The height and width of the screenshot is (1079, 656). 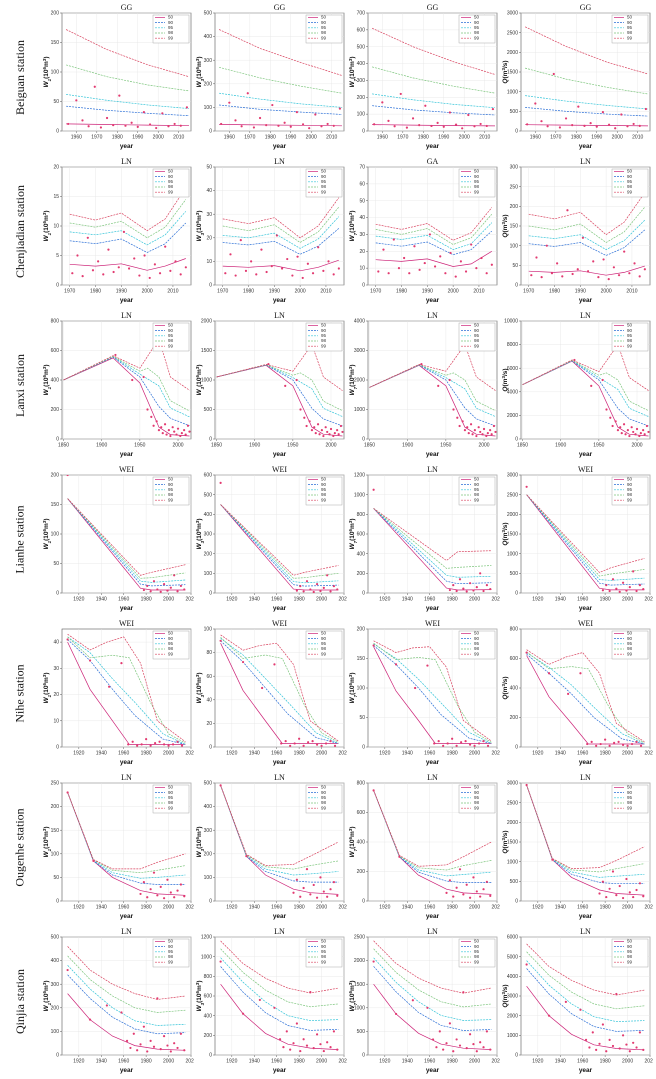 I want to click on station-name: Beiguan station, so click(x=19, y=77).